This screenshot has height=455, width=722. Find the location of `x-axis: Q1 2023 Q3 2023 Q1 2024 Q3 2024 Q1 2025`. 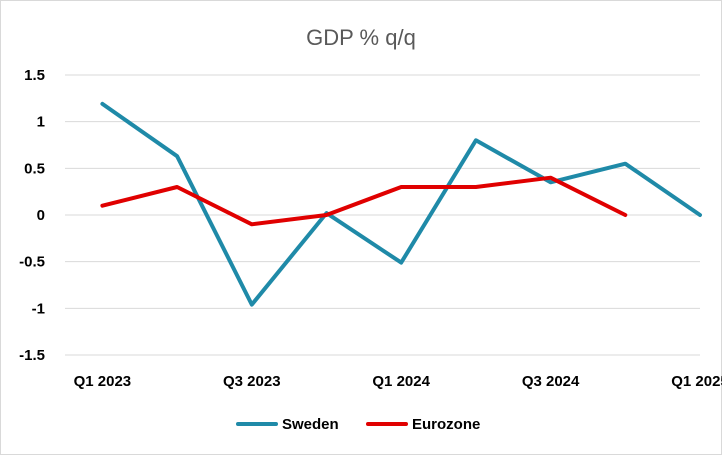

x-axis: Q1 2023 Q3 2023 Q1 2024 Q3 2024 Q1 2025 is located at coordinates (398, 381).